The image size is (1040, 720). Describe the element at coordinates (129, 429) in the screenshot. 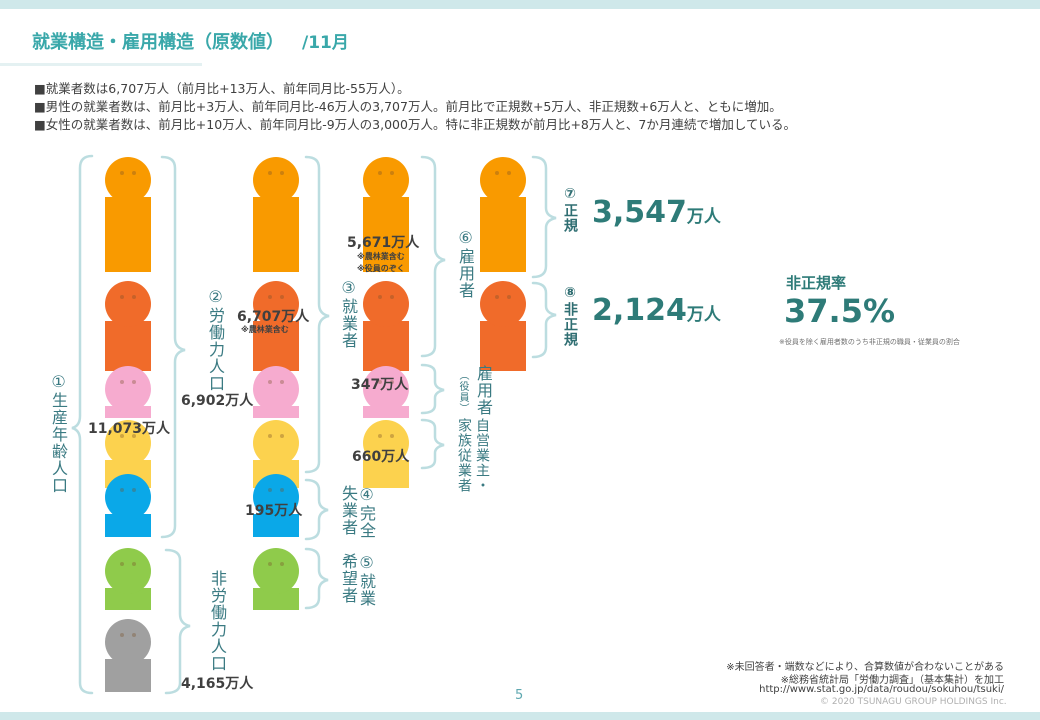

I see `value-working-age: 11,073万人` at that location.